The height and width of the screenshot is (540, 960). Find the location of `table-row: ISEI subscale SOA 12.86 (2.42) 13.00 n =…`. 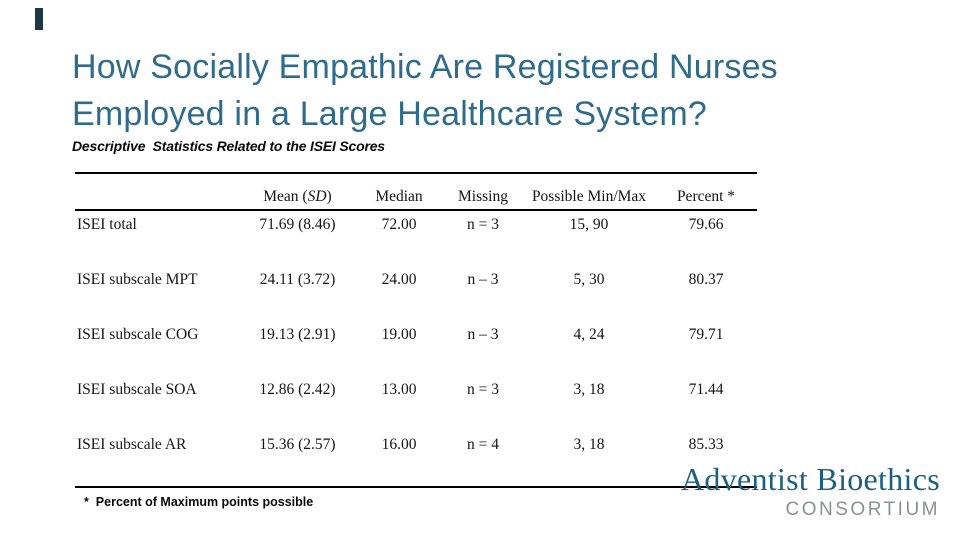

table-row: ISEI subscale SOA 12.86 (2.42) 13.00 n =… is located at coordinates (416, 403).